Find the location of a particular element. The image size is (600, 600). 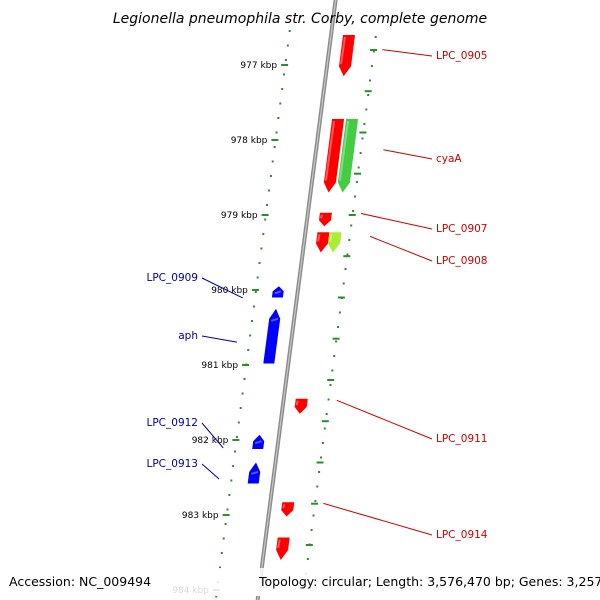

gene-label-cyaa: cyaA is located at coordinates (449, 159).